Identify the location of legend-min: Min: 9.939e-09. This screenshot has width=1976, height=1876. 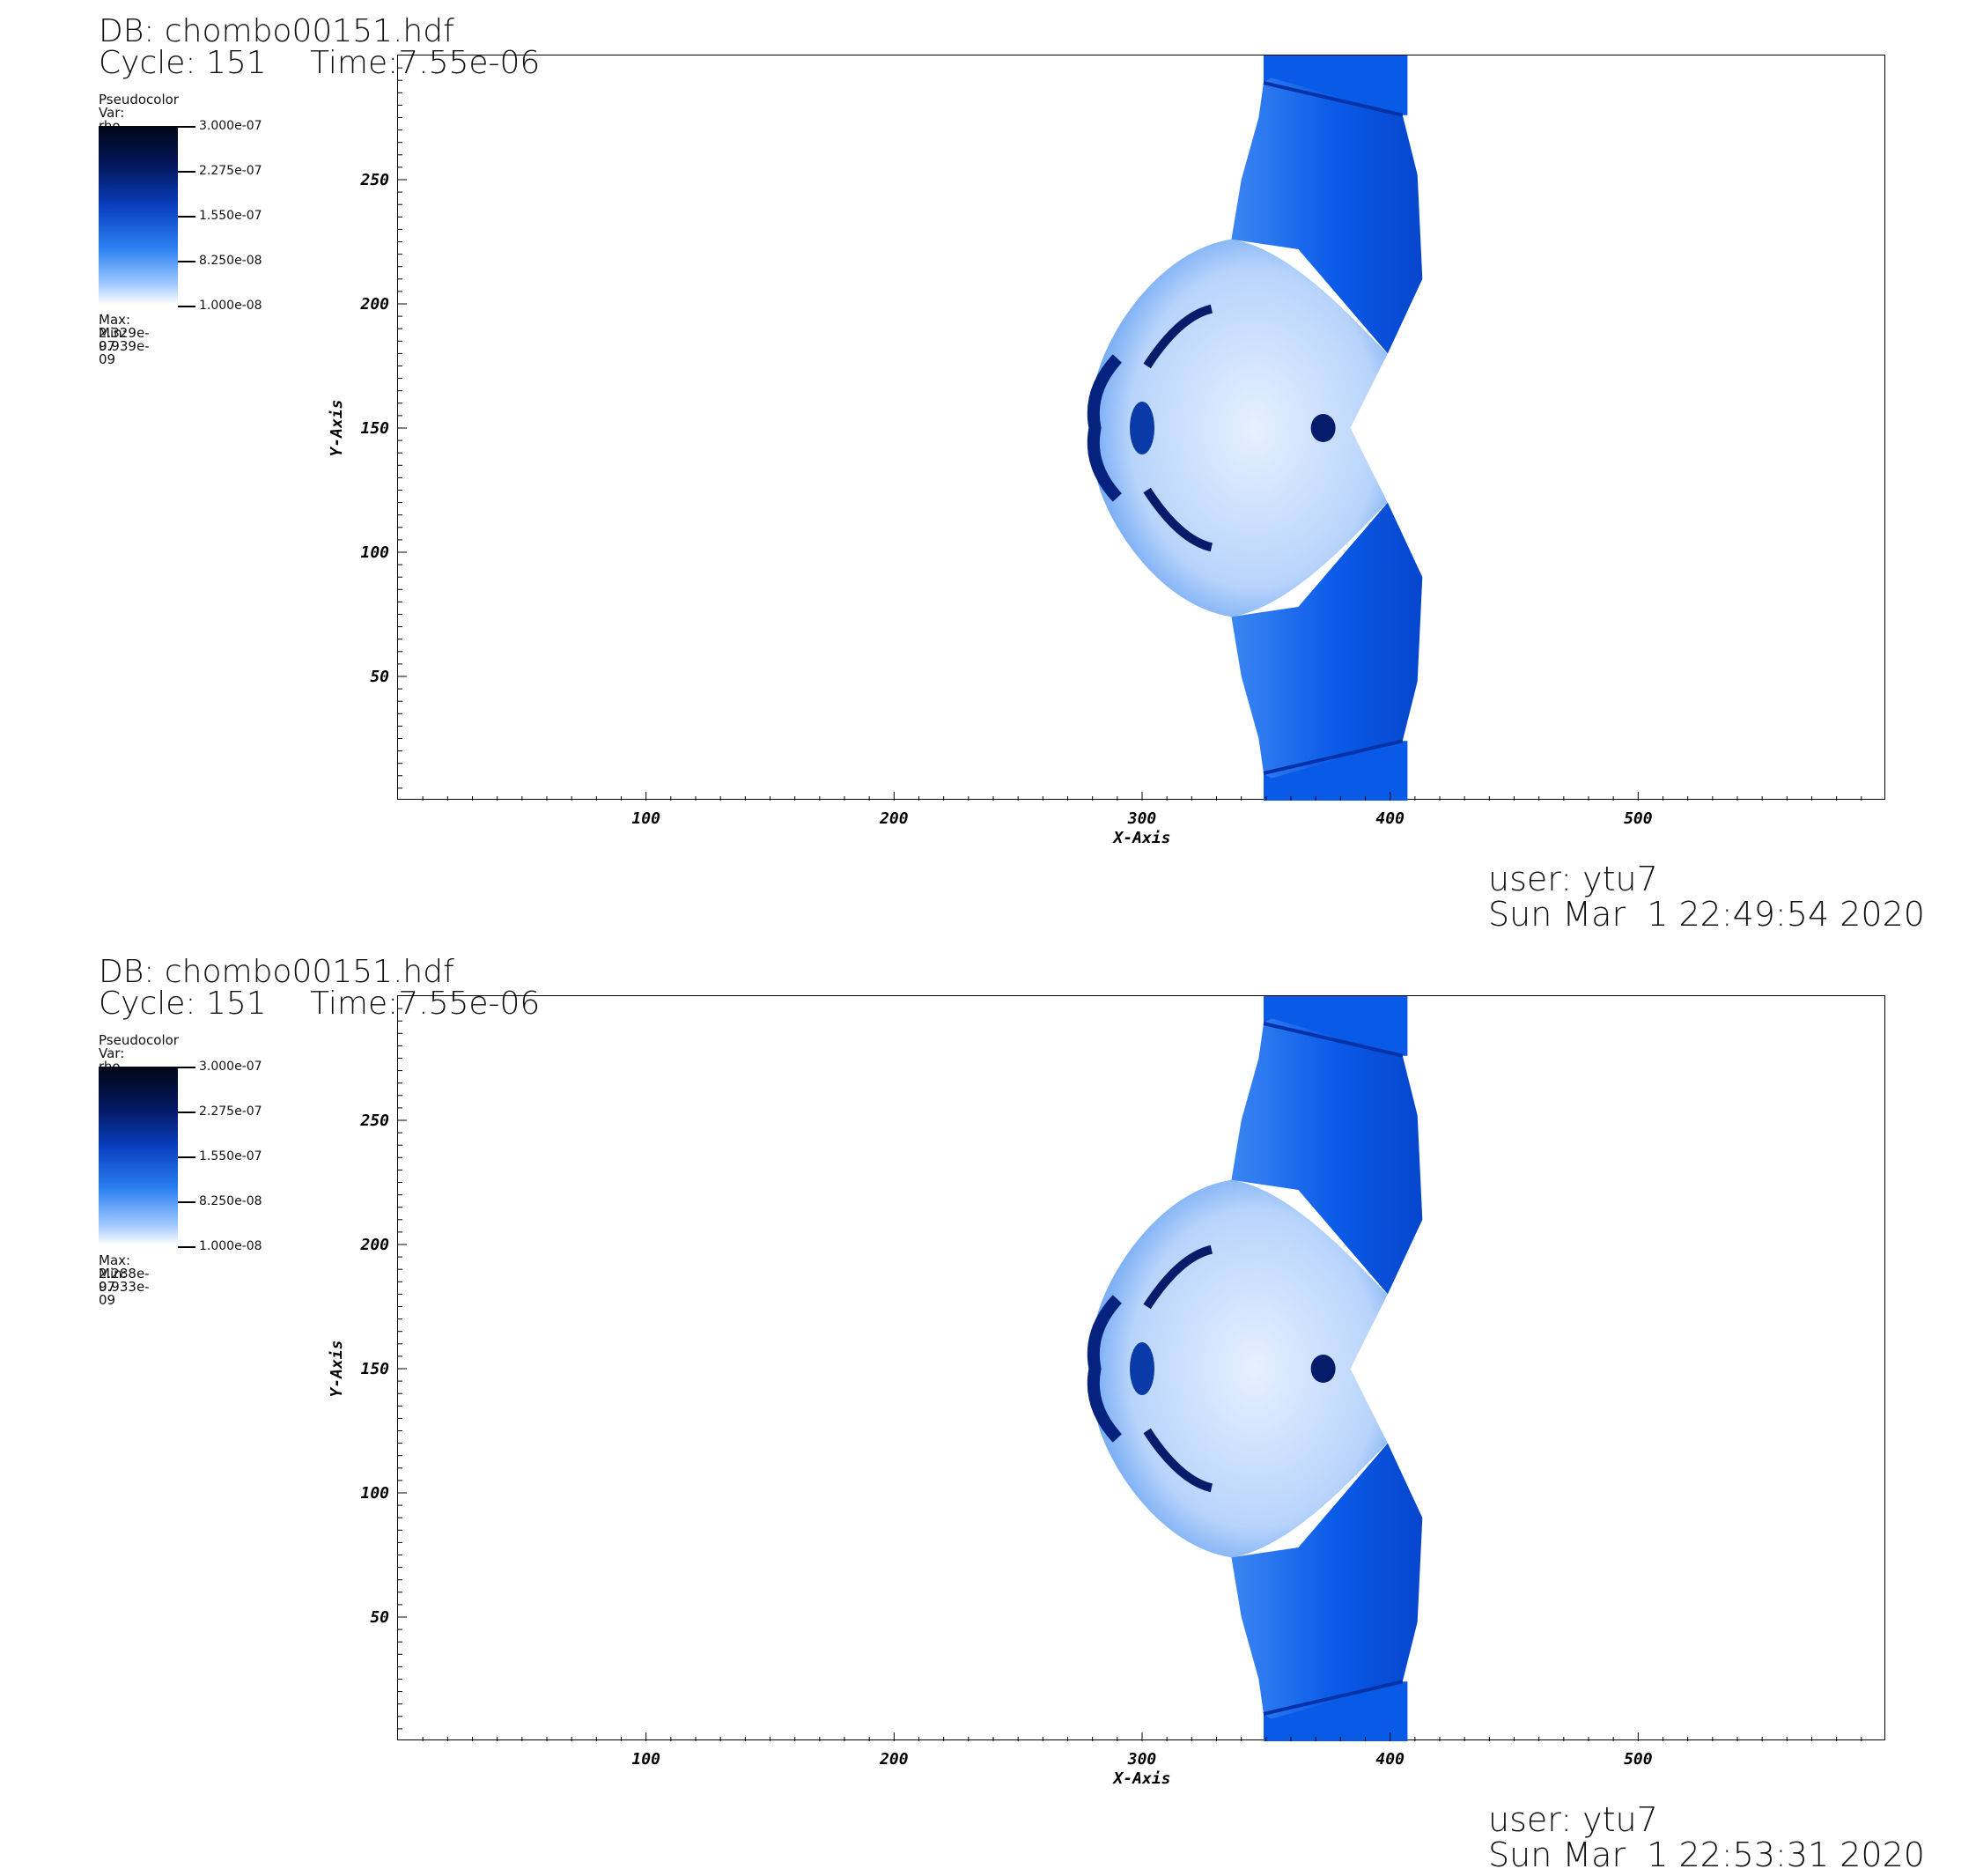
(124, 346).